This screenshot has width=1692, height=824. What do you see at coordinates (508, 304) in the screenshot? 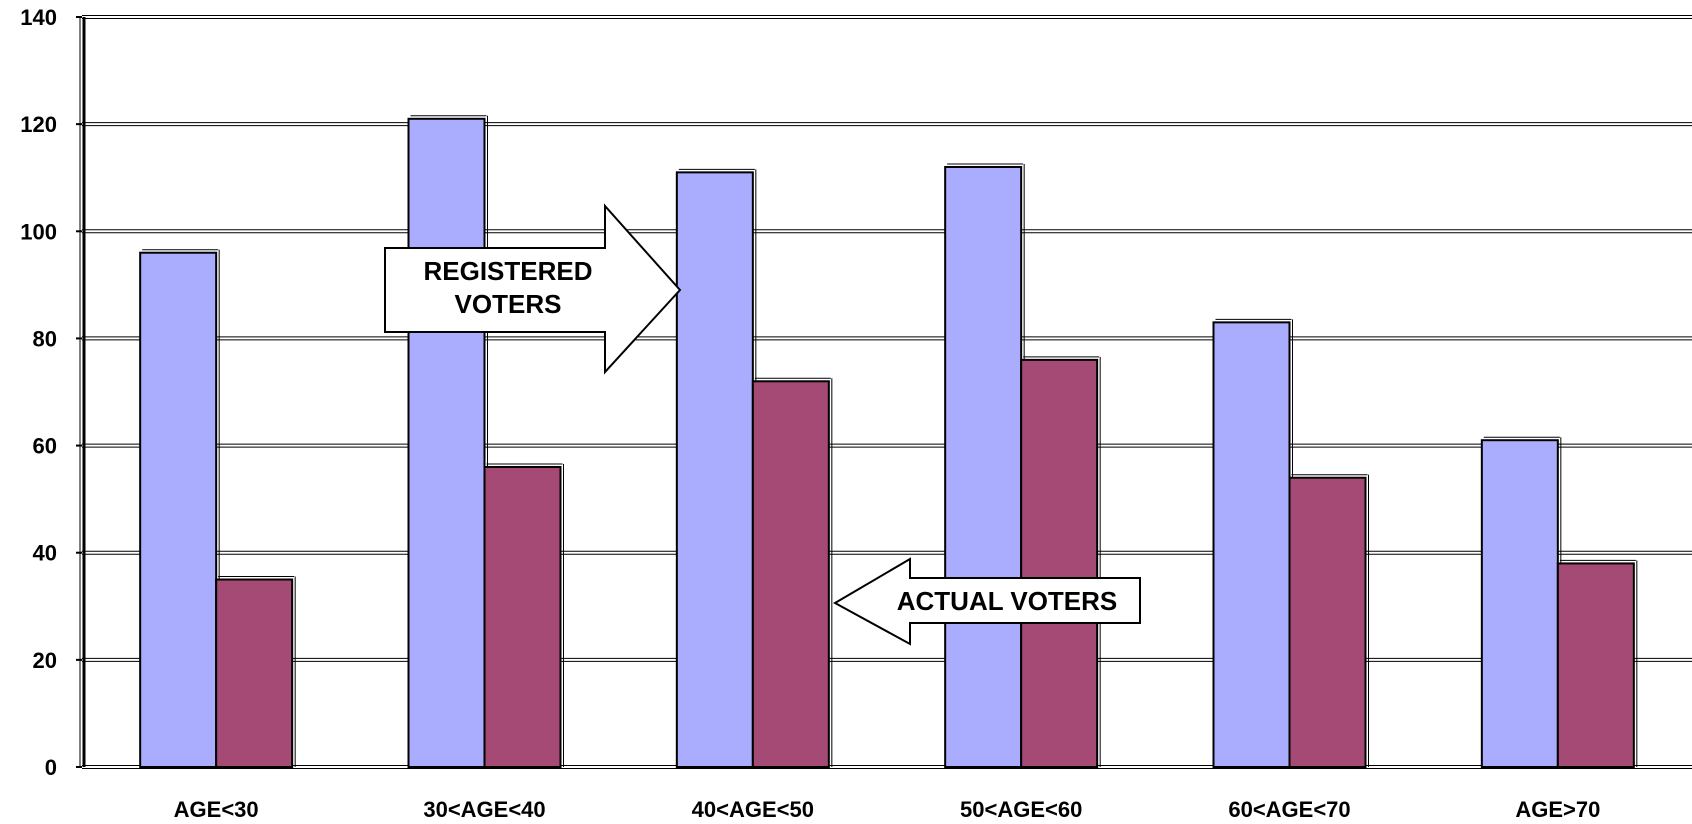
I see `registered-voters-label-line2: VOTERS` at bounding box center [508, 304].